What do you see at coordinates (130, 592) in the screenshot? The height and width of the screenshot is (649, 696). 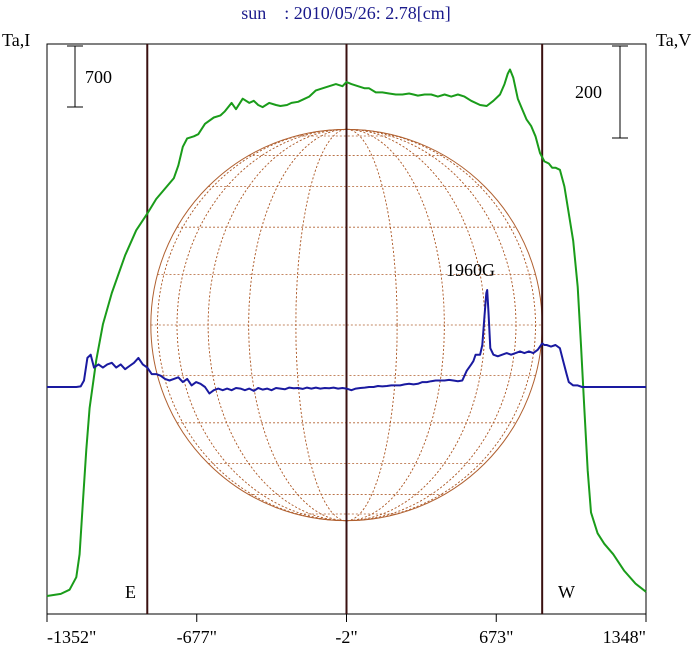 I see `limb-label-east: E` at bounding box center [130, 592].